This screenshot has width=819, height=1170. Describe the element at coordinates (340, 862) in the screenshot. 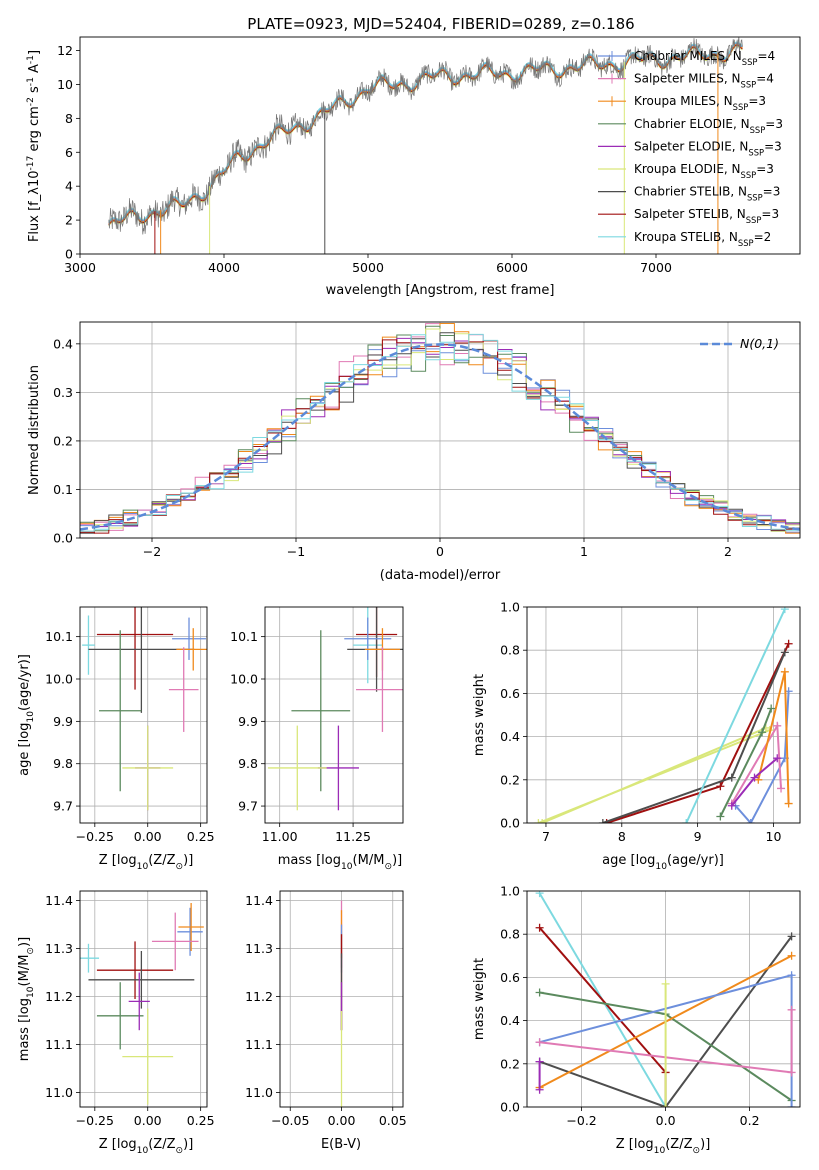

I see `x-axis-label: mass [log10(M/M⊙)]` at that location.